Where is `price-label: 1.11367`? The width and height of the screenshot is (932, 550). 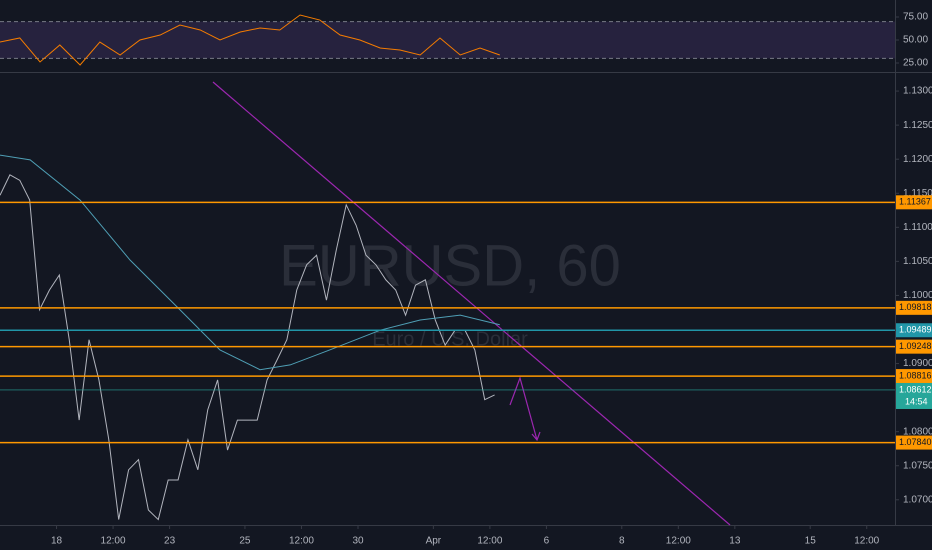
price-label: 1.11367 is located at coordinates (915, 202).